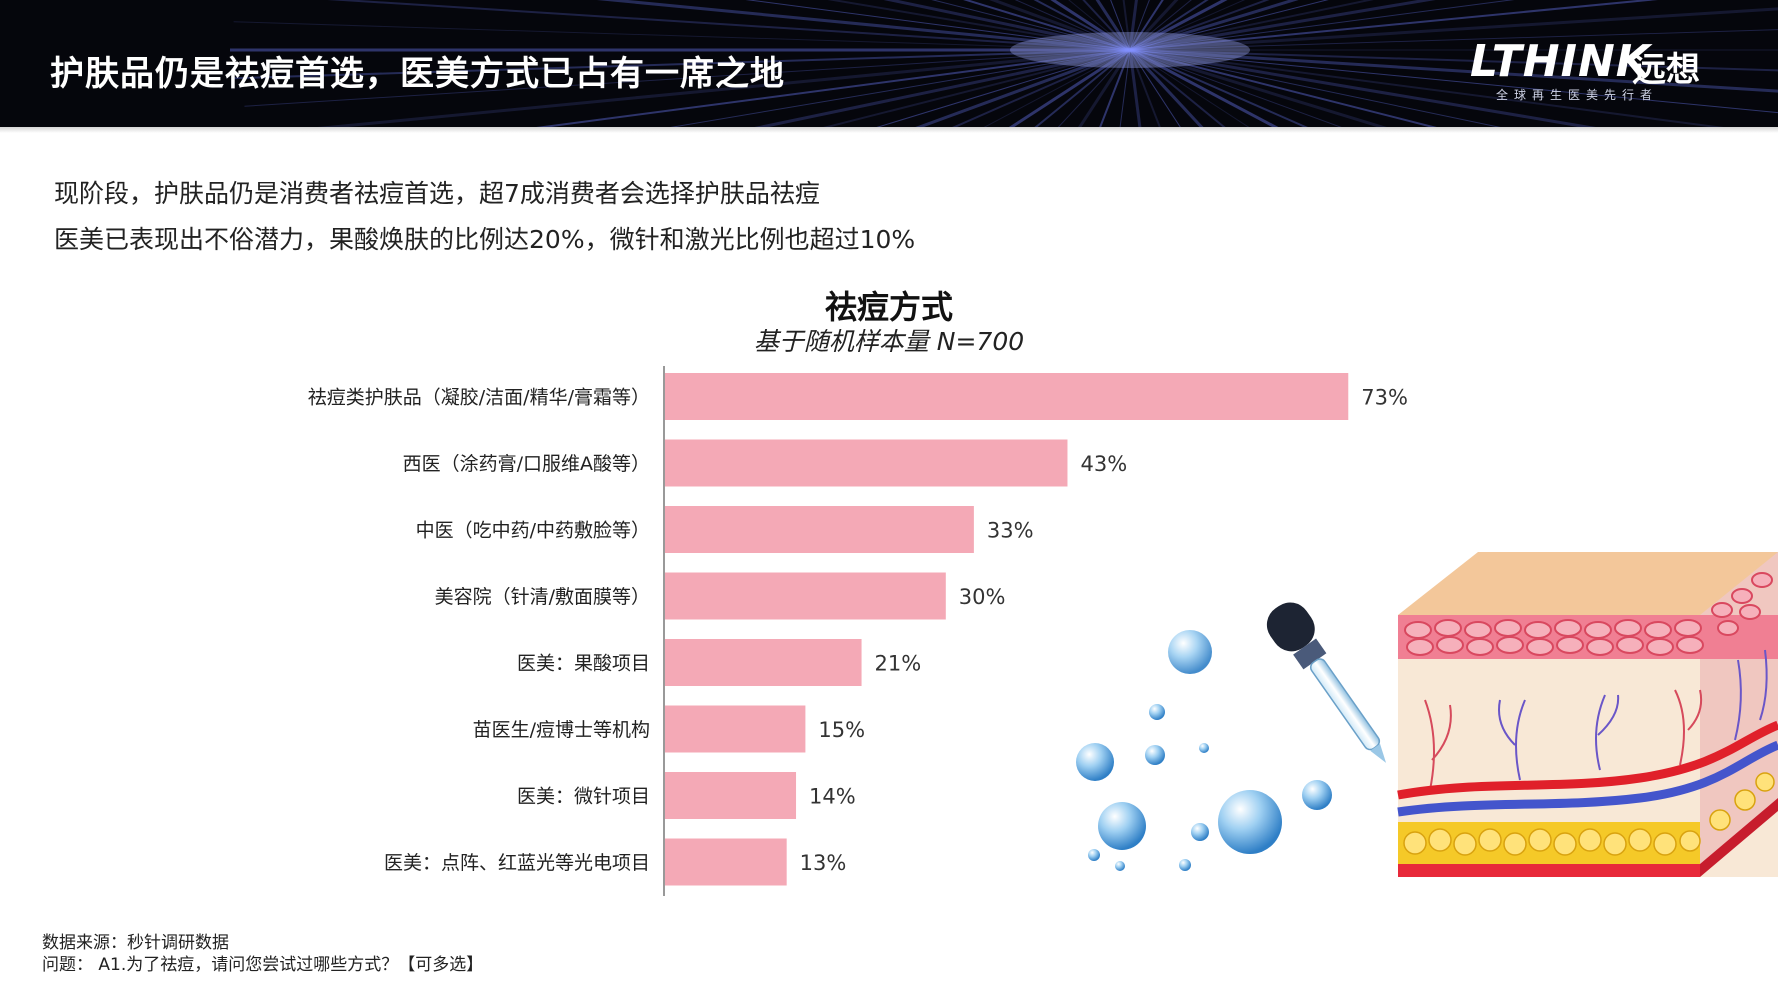 This screenshot has width=1778, height=1000. I want to click on logo-chinese-name: 远想, so click(1666, 70).